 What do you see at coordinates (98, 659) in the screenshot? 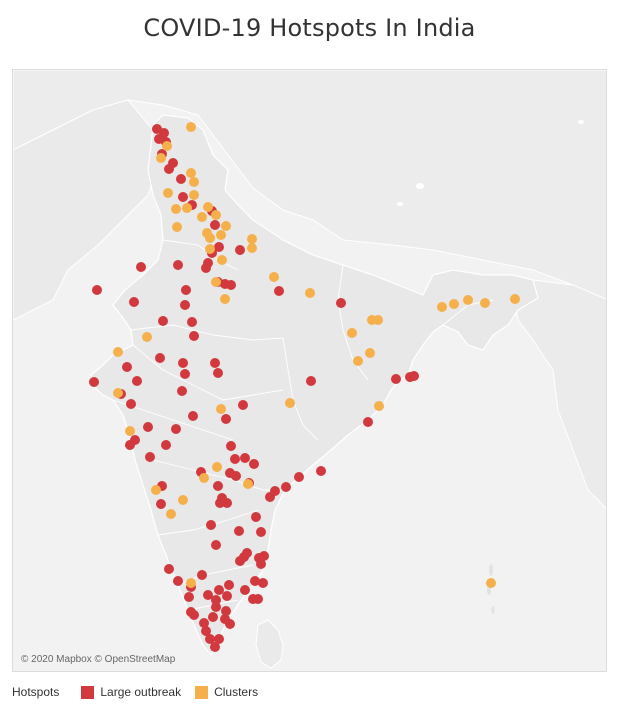
I see `map-attribution: © 2020 Mapbox © OpenStreetMap` at bounding box center [98, 659].